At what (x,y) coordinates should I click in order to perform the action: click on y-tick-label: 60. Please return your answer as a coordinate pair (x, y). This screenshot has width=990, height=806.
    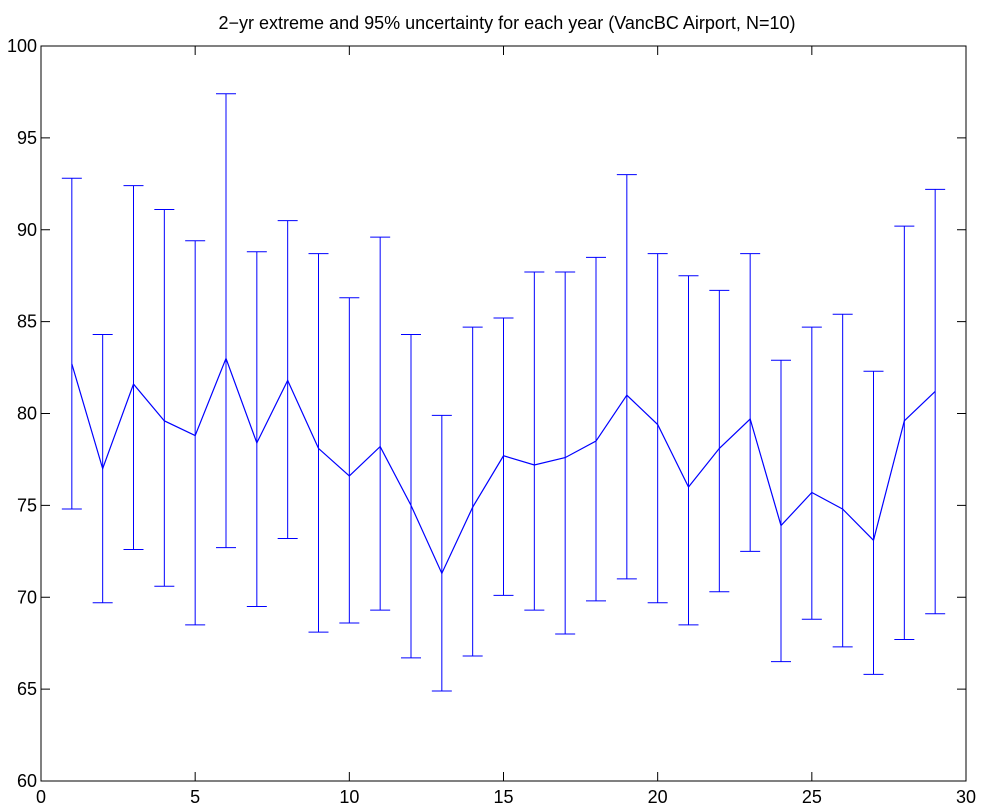
    Looking at the image, I should click on (27, 781).